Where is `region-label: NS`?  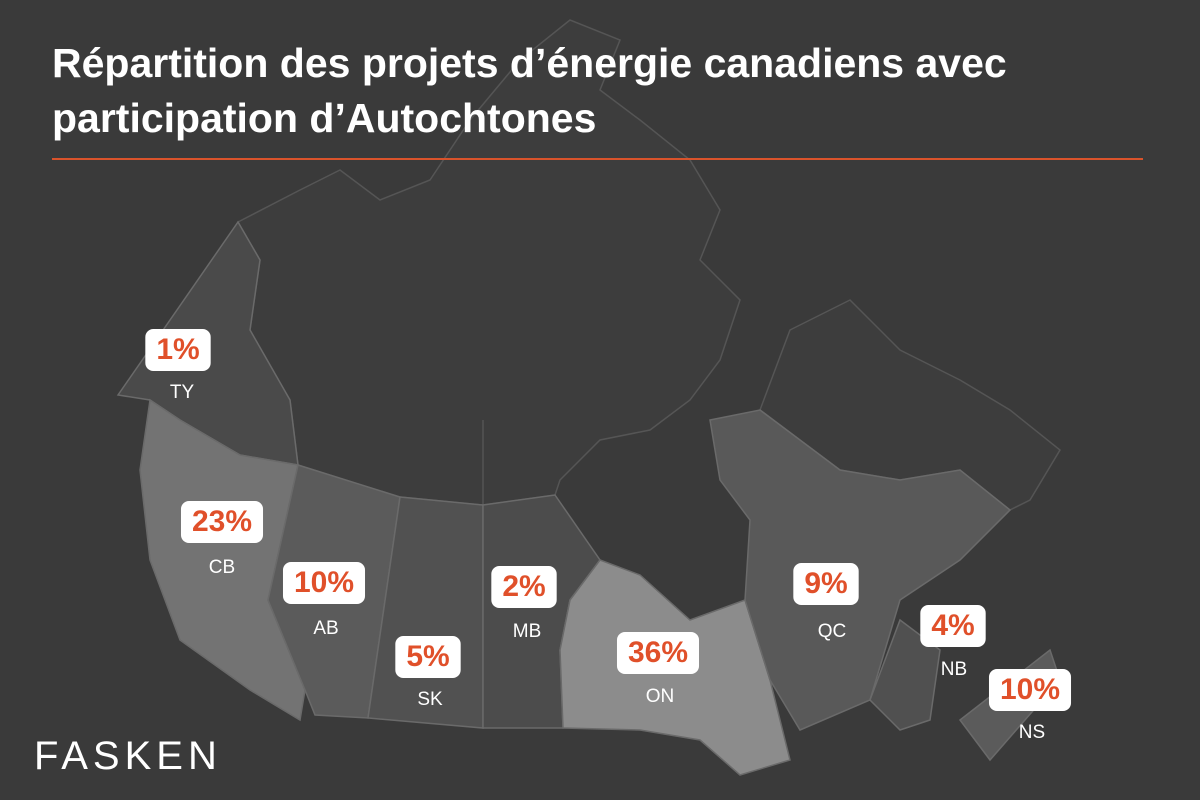 region-label: NS is located at coordinates (1032, 732).